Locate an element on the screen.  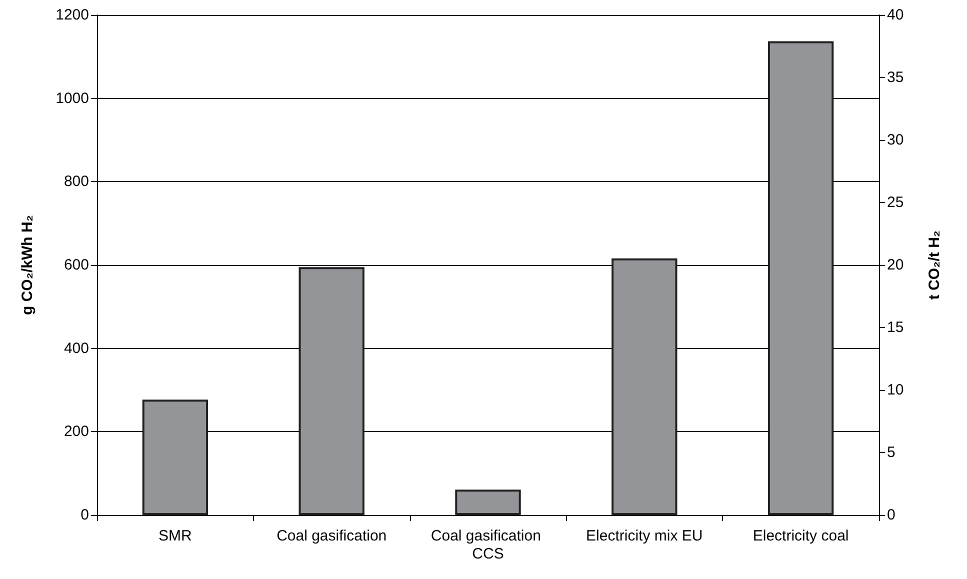
y-tick-label: 1000 is located at coordinates (72, 98).